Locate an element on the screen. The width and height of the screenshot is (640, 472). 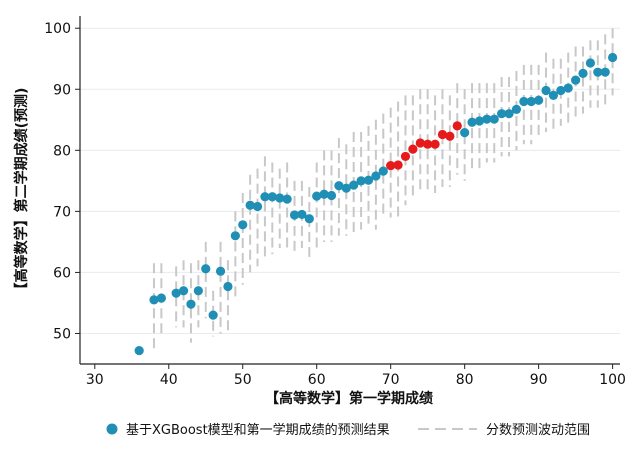
y-tick-label: 80 is located at coordinates (62, 151).